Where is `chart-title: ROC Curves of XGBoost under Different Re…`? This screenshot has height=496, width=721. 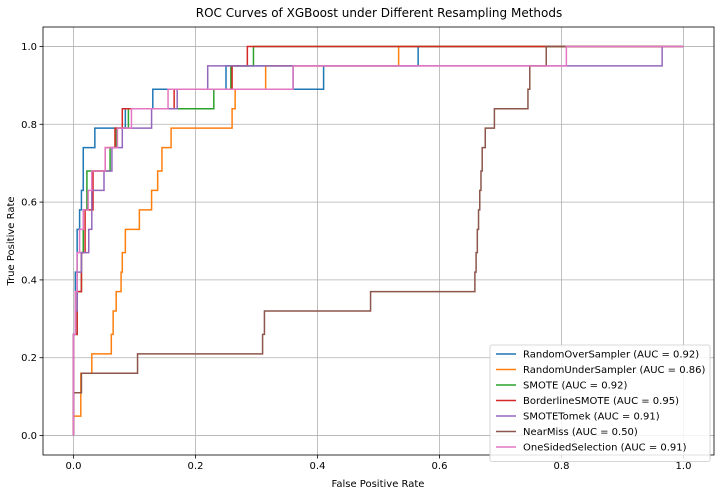
chart-title: ROC Curves of XGBoost under Different Re… is located at coordinates (379, 13).